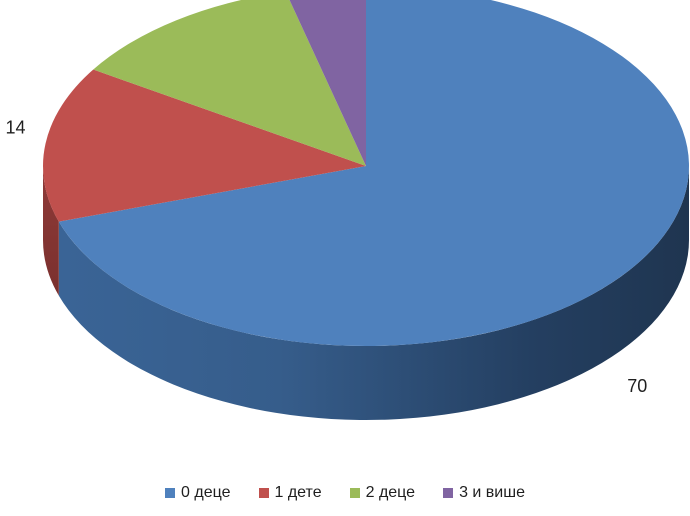  I want to click on legend-label-2: 1 дете, so click(298, 492).